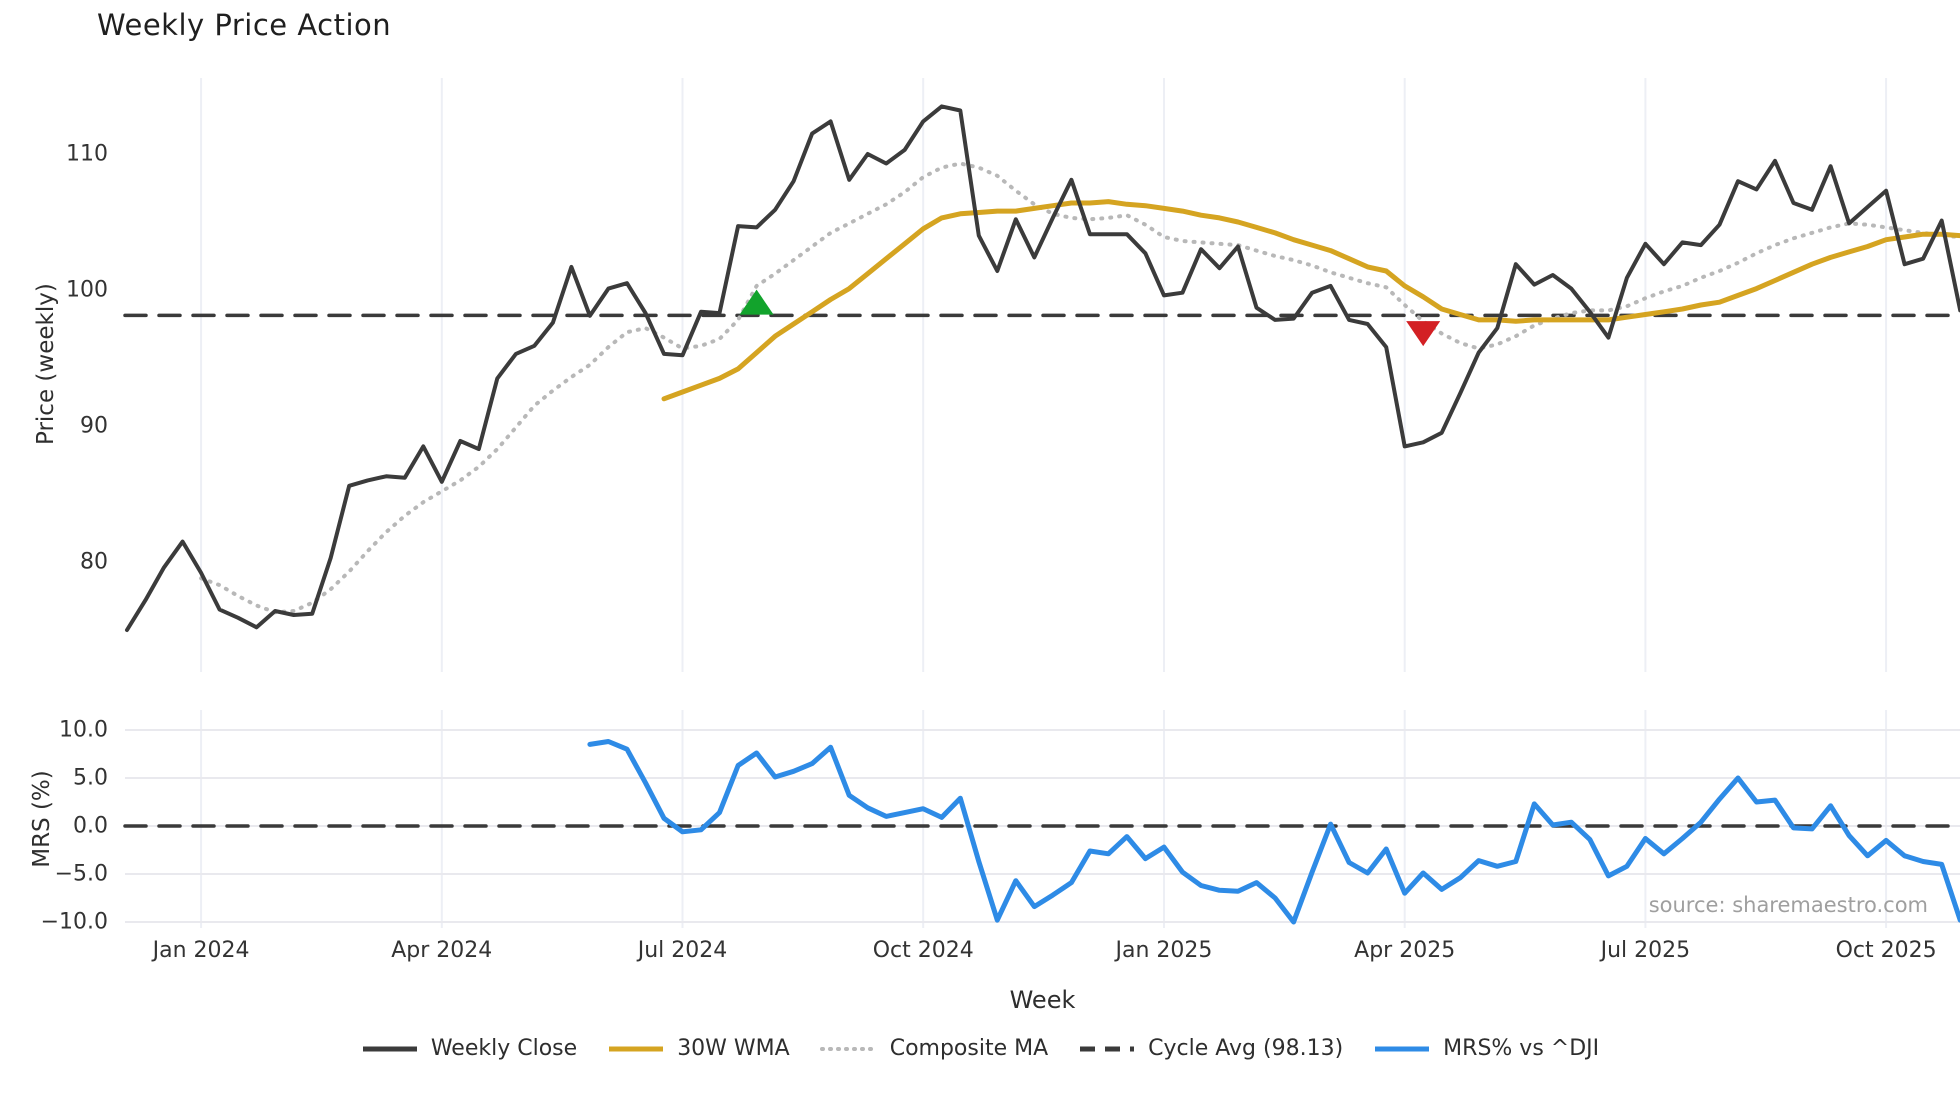  Describe the element at coordinates (1246, 1048) in the screenshot. I see `legend-label: Cycle Avg (98.13)` at that location.